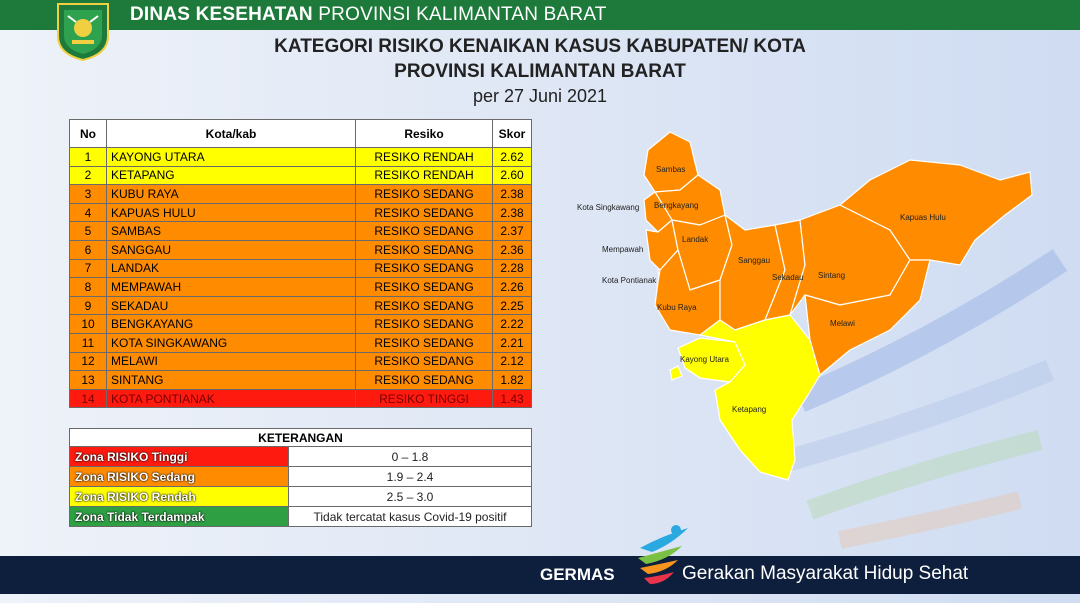 The image size is (1080, 603). What do you see at coordinates (512, 398) in the screenshot?
I see `row-score: 1.43` at bounding box center [512, 398].